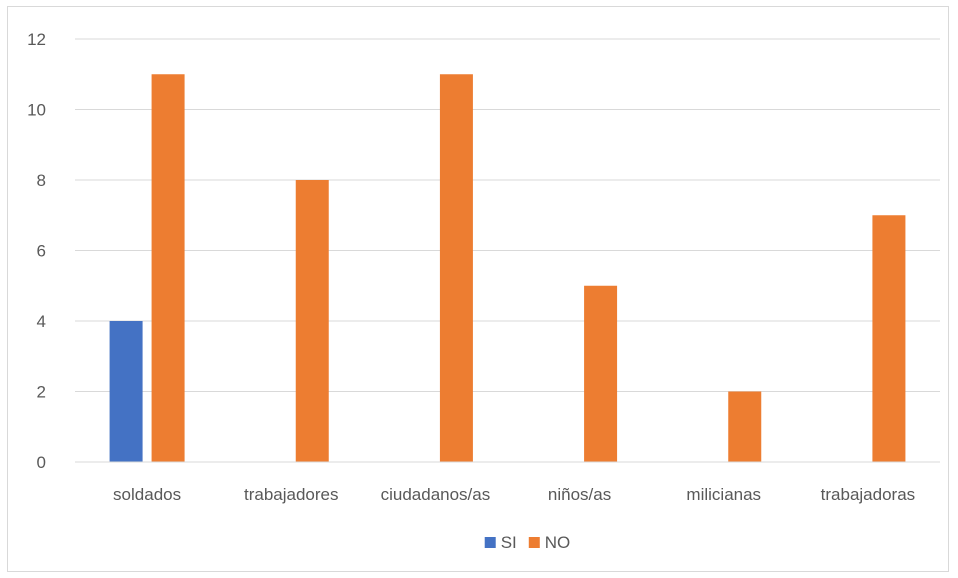 This screenshot has width=958, height=578. Describe the element at coordinates (436, 494) in the screenshot. I see `x-category-label: ciudadanos/as` at that location.